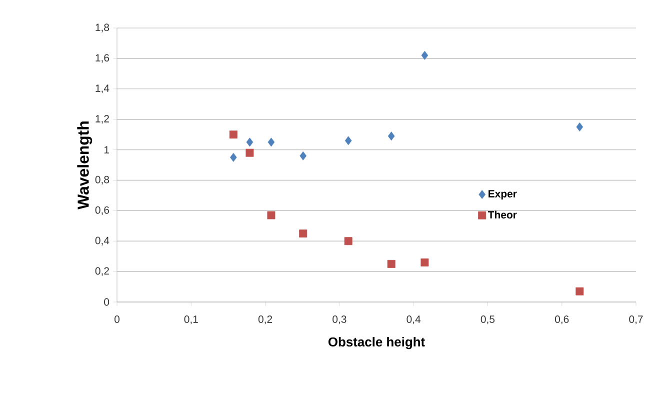 The width and height of the screenshot is (664, 405). Describe the element at coordinates (502, 214) in the screenshot. I see `legend-label: Theor` at that location.